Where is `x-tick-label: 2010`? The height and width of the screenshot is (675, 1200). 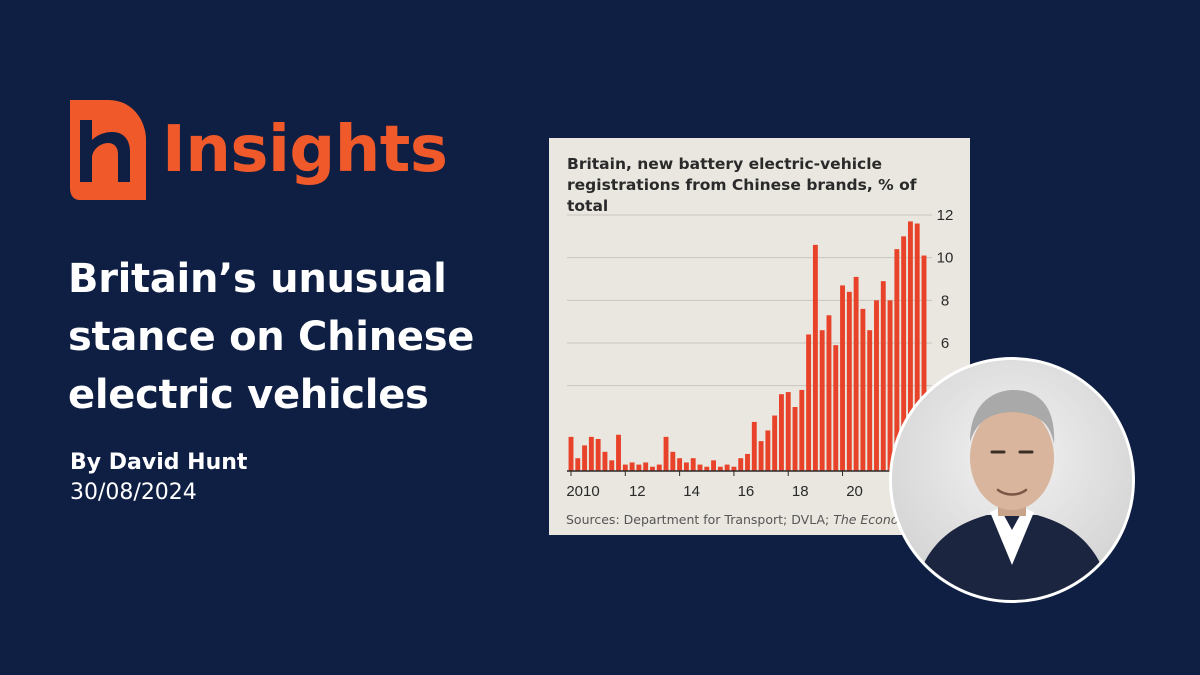 x-tick-label: 2010 is located at coordinates (582, 491).